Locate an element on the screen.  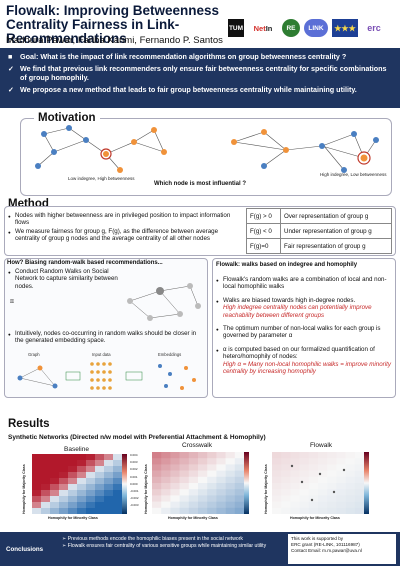
support-line: Contact Email: m.m.pawar@uva.nl is located at coordinates (326, 550).